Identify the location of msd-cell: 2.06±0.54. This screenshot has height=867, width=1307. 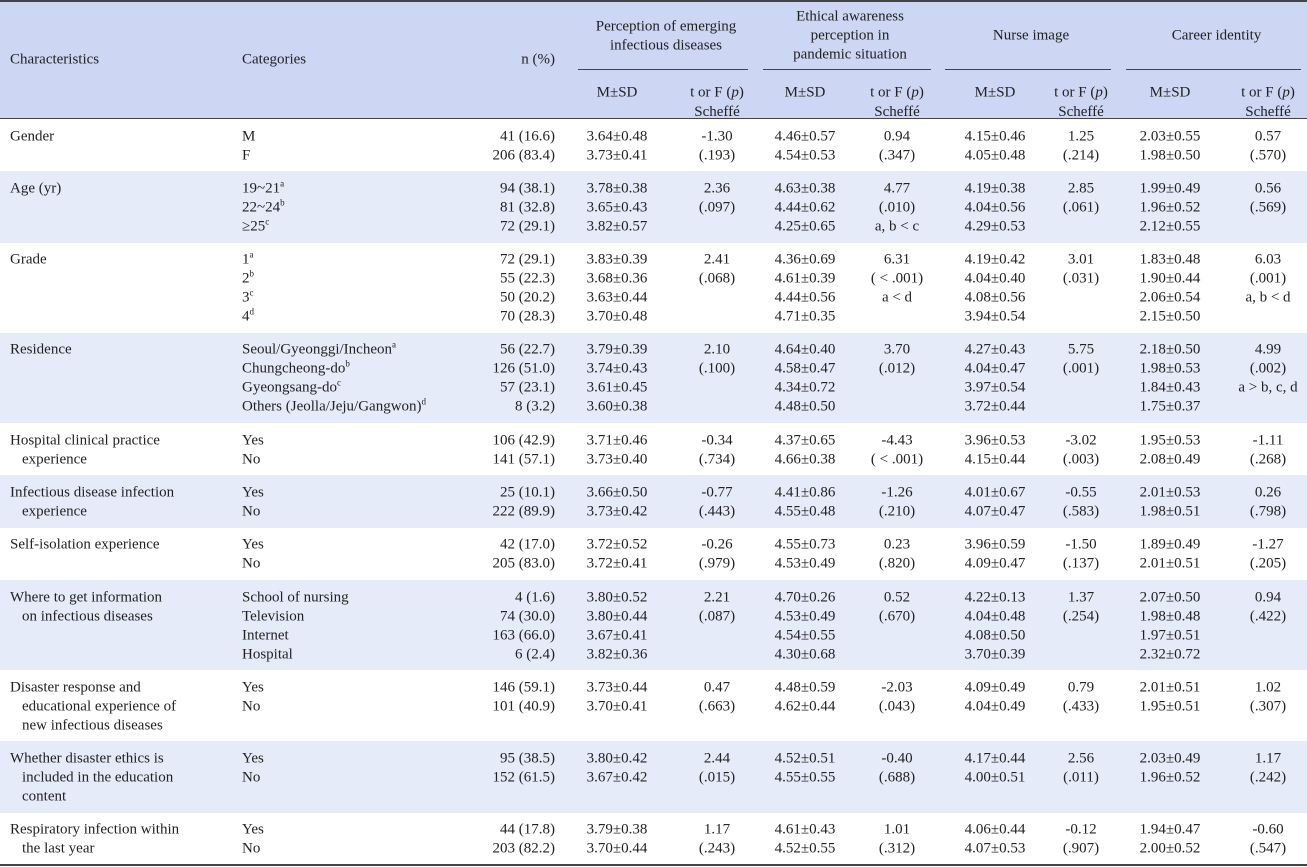
(1170, 297).